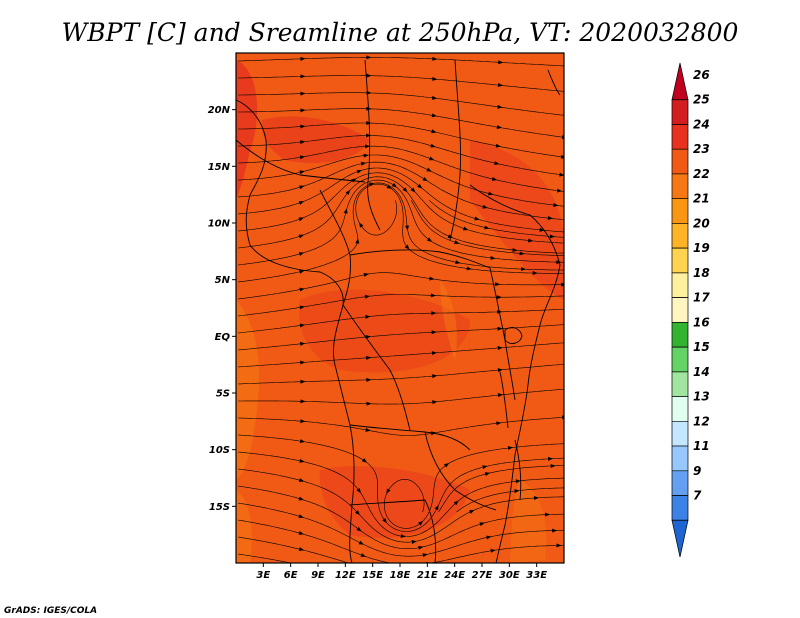 The width and height of the screenshot is (800, 618). What do you see at coordinates (223, 337) in the screenshot?
I see `lat-tick-label-4: EQ` at bounding box center [223, 337].